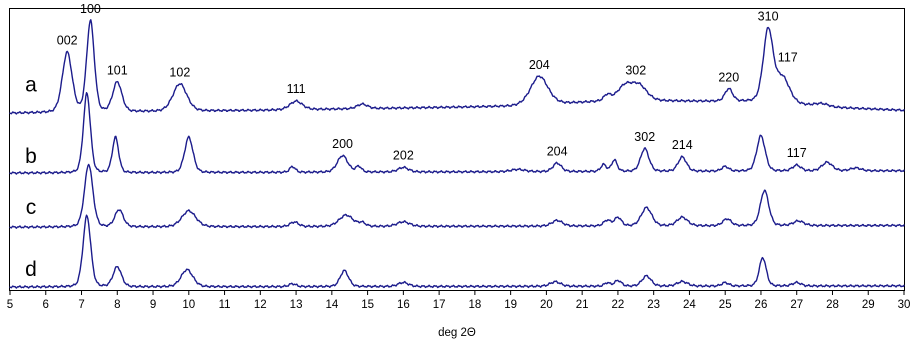  What do you see at coordinates (618, 305) in the screenshot?
I see `x-tick-label-22: 22` at bounding box center [618, 305].